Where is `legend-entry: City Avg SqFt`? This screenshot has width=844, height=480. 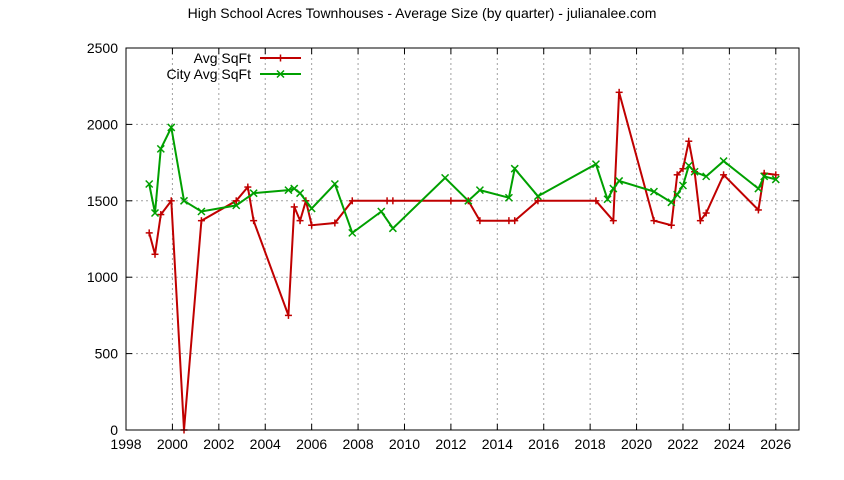 legend-entry: City Avg SqFt is located at coordinates (233, 74).